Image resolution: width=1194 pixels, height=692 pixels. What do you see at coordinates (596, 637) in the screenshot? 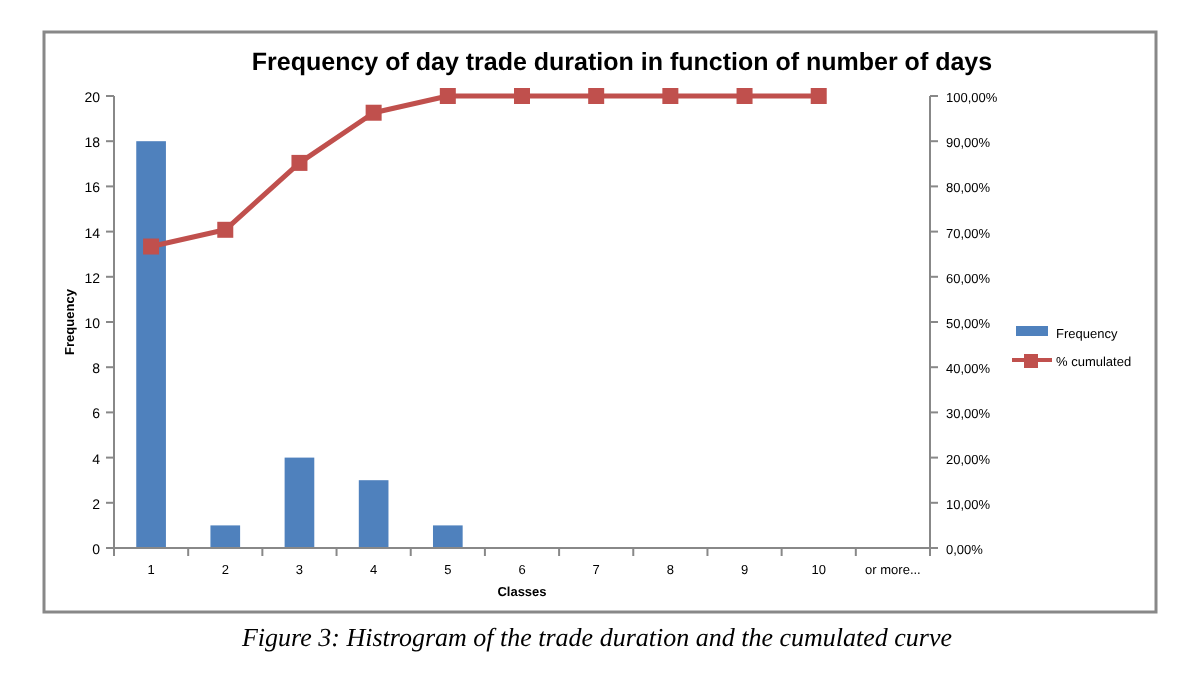
I see `caption: Figure 3: Histrogram of the trade duration and the cumulated curve` at bounding box center [596, 637].